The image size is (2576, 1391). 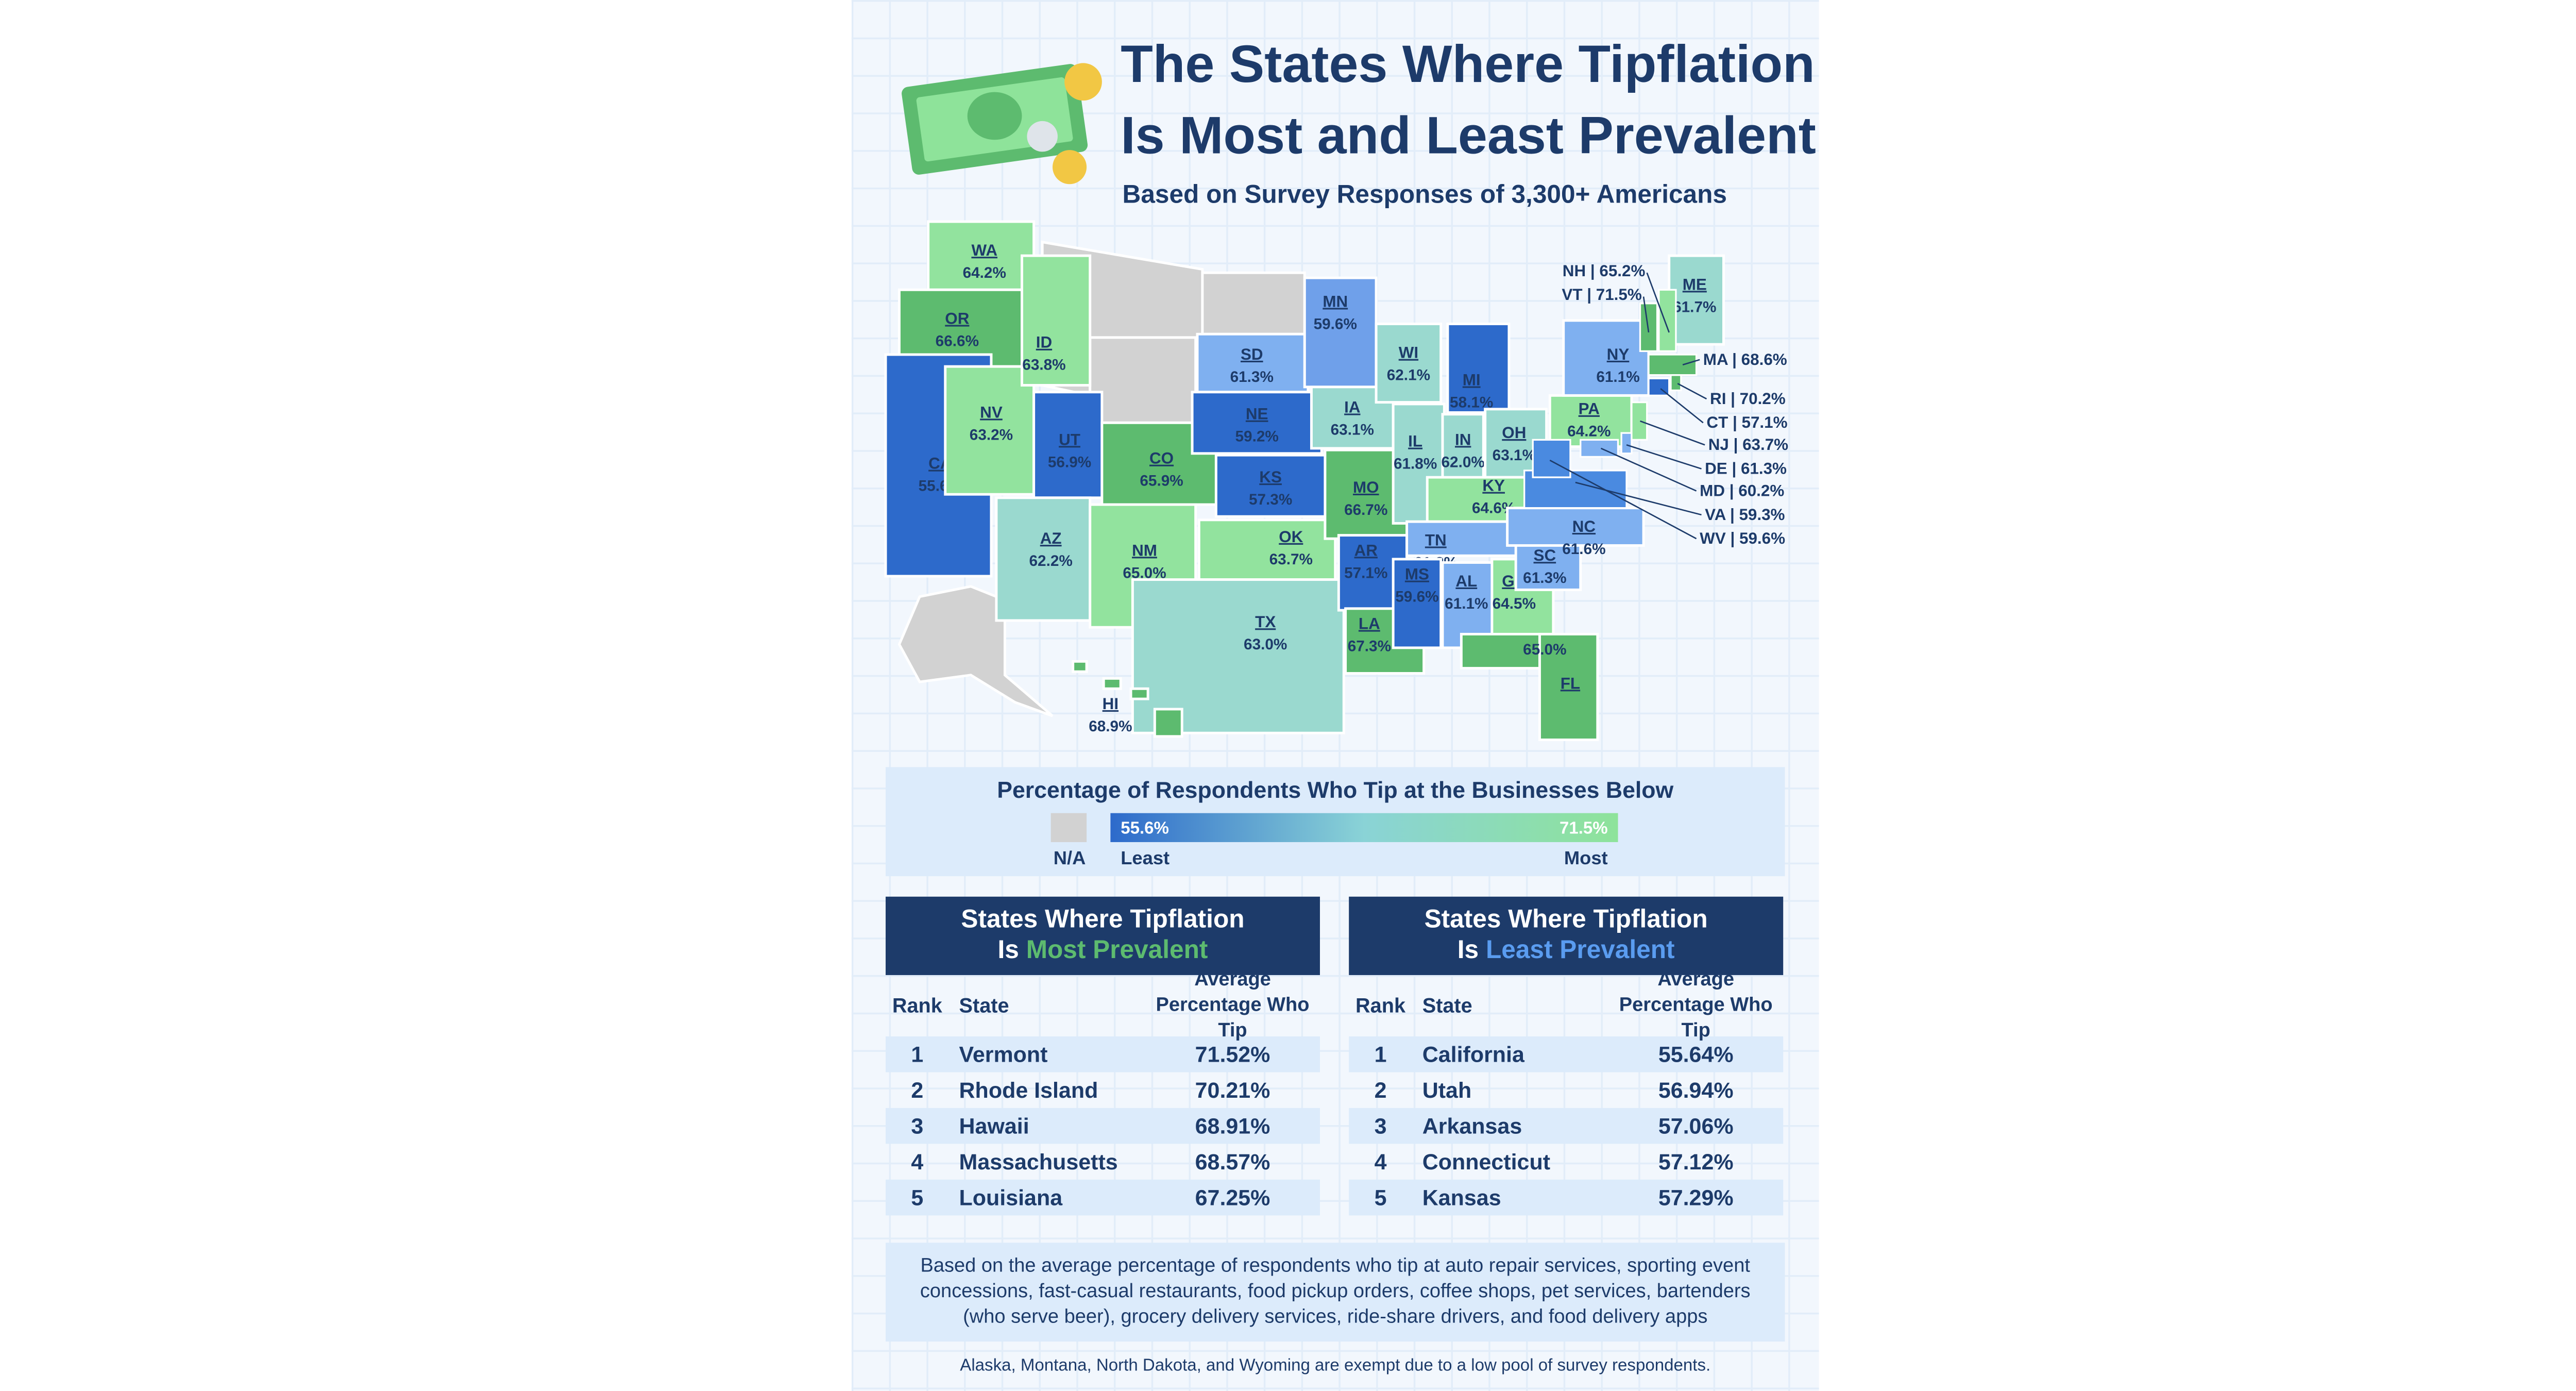 What do you see at coordinates (1463, 462) in the screenshot?
I see `state-value: 62.0%` at bounding box center [1463, 462].